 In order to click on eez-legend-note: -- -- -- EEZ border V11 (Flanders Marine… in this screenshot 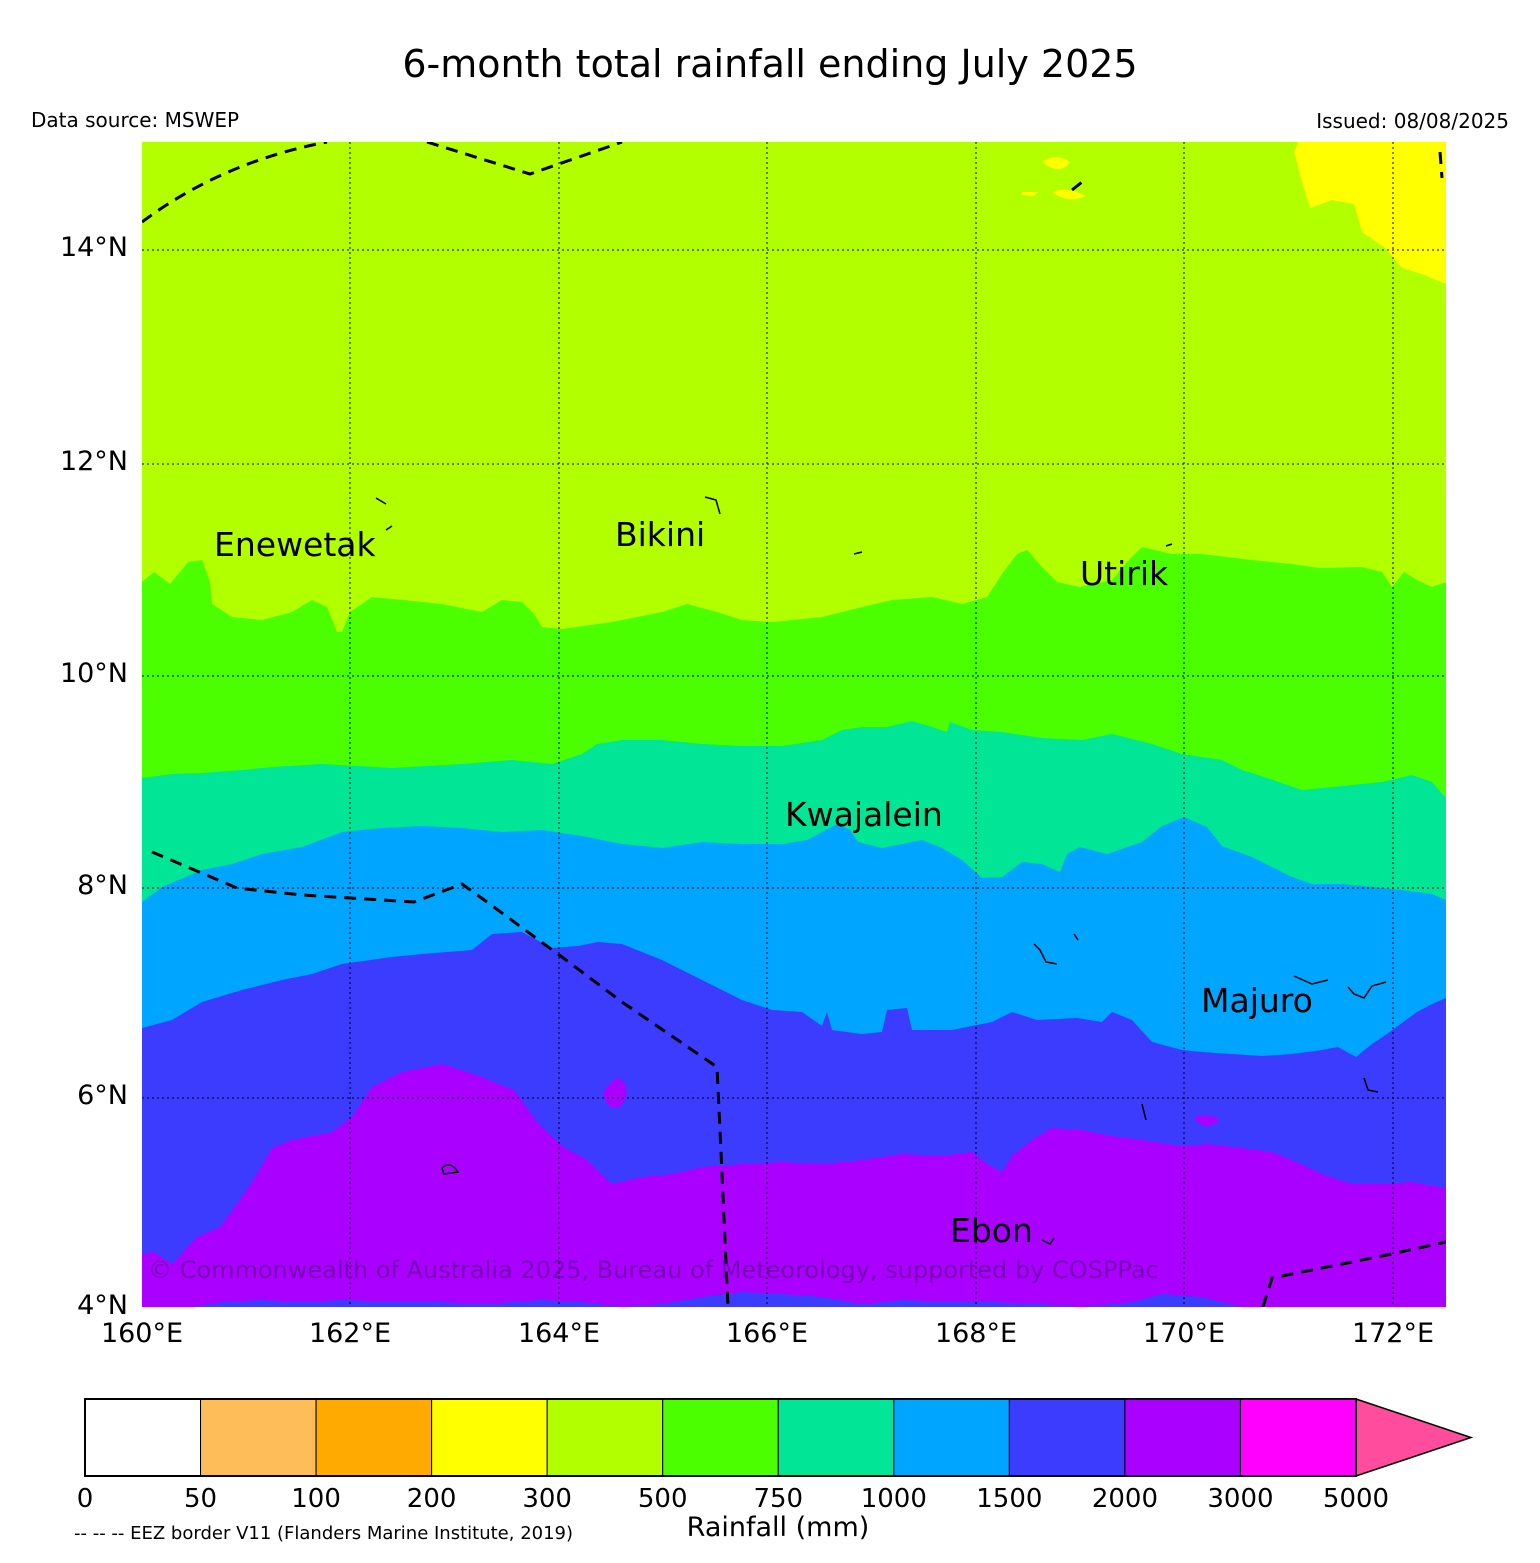, I will do `click(324, 1533)`.